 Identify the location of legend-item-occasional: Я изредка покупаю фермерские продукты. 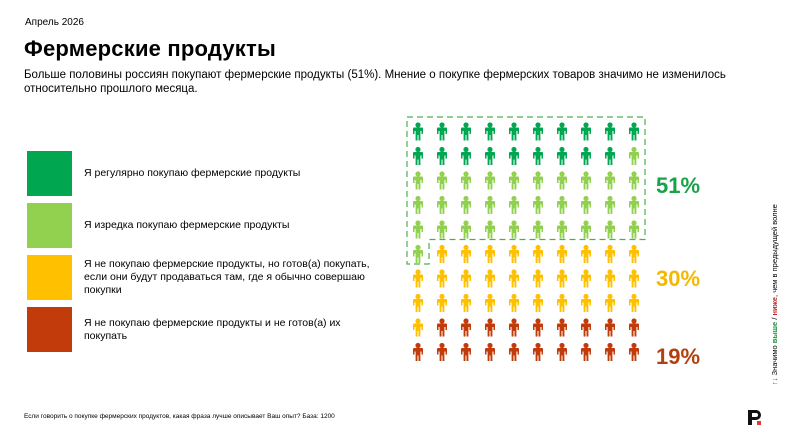
(200, 225).